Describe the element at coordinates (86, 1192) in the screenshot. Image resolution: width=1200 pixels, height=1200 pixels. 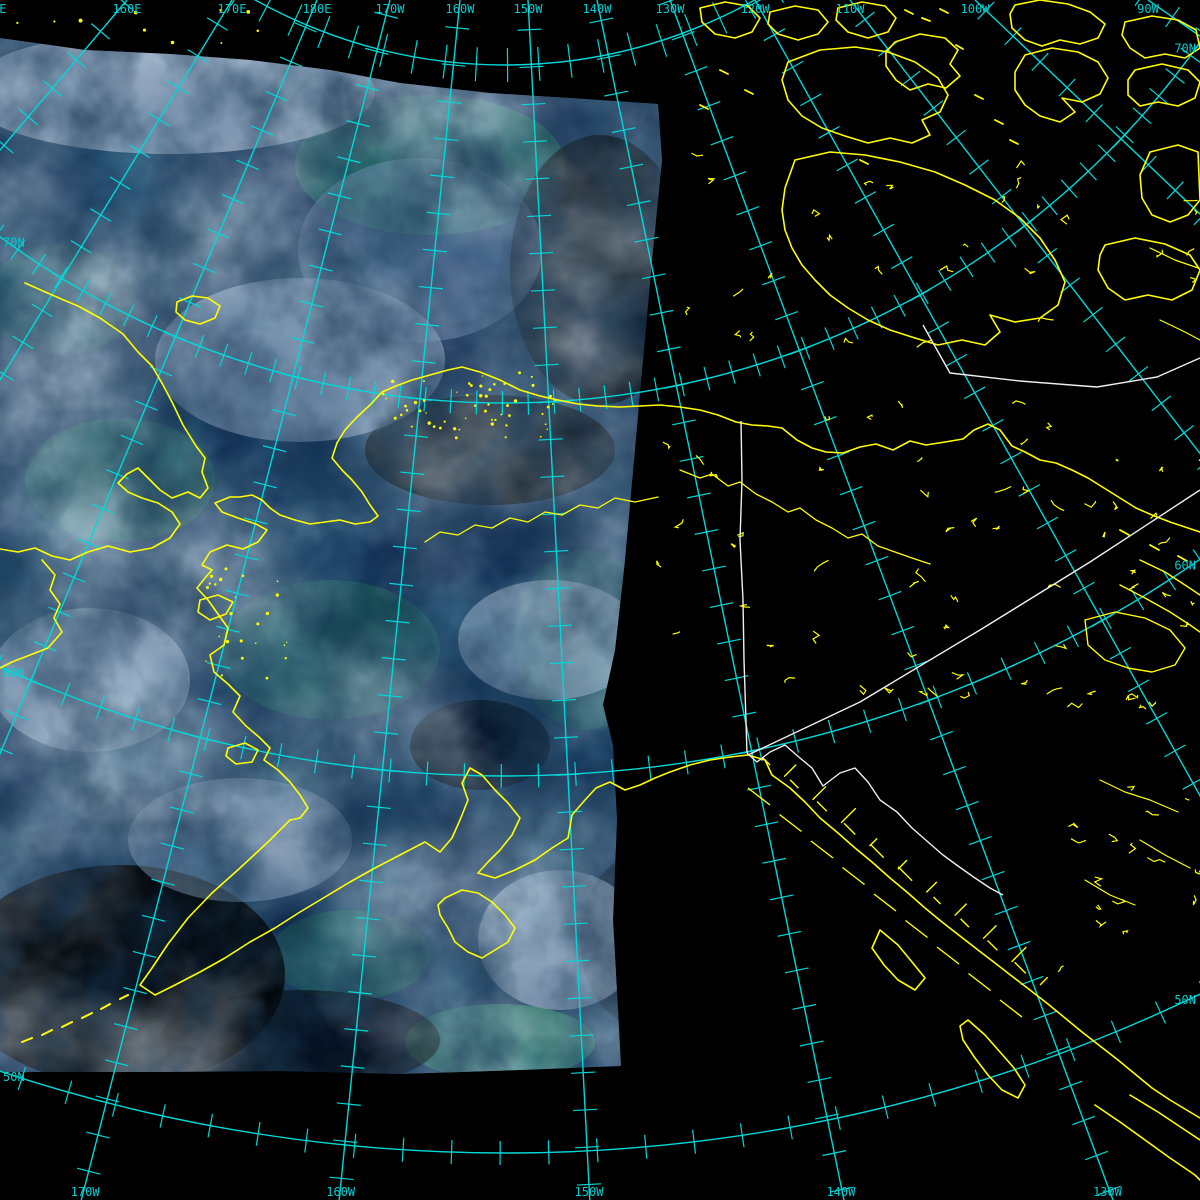
I see `longitude-label-bottom: 170W` at that location.